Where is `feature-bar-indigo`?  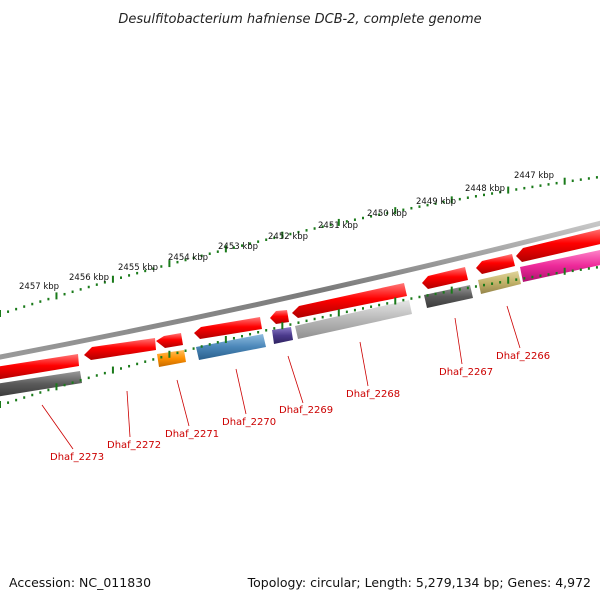
feature-bar-indigo is located at coordinates (282, 335).